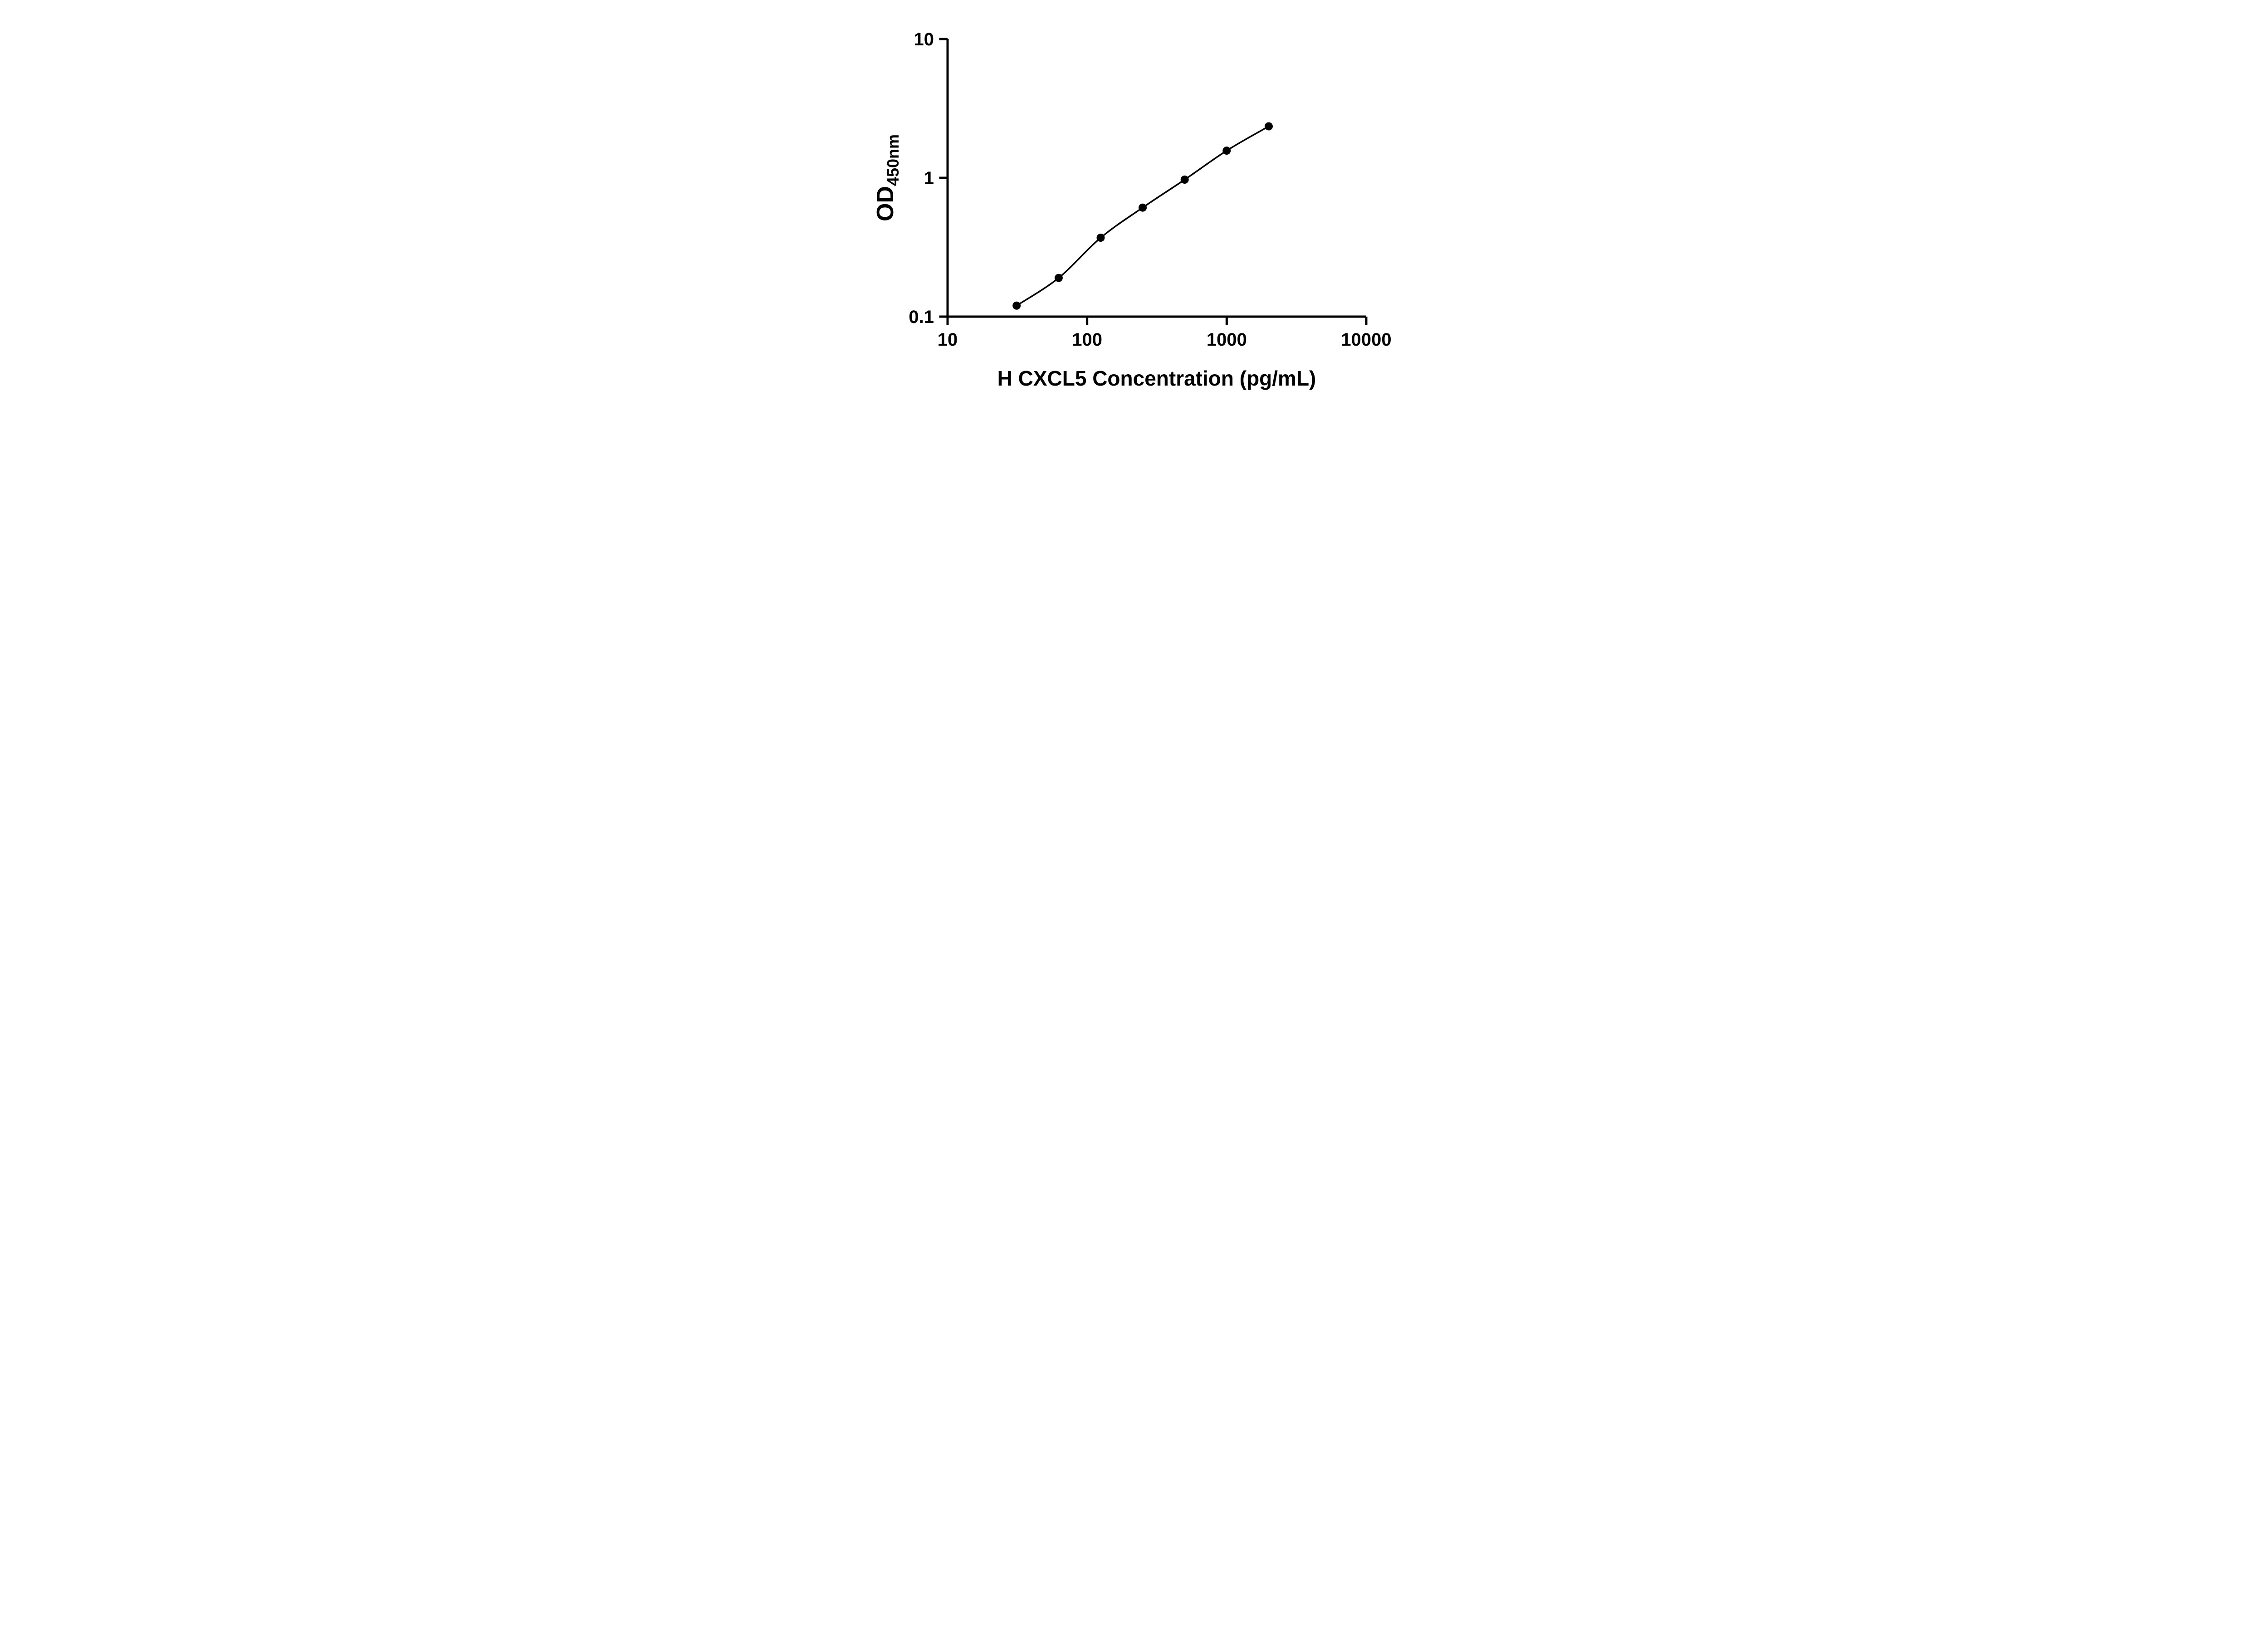  I want to click on y-axis-title: OD450nm, so click(887, 177).